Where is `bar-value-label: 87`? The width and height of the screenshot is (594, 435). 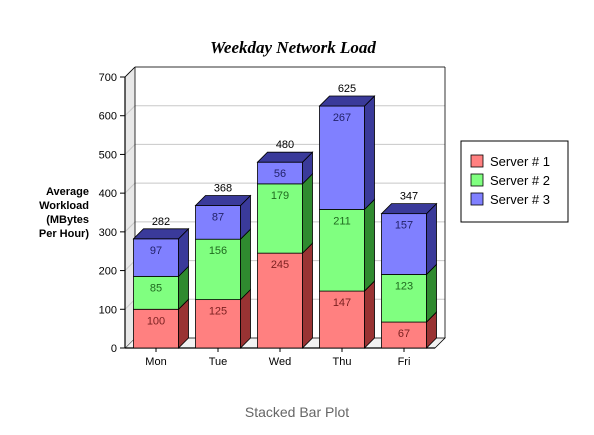
bar-value-label: 87 is located at coordinates (218, 218).